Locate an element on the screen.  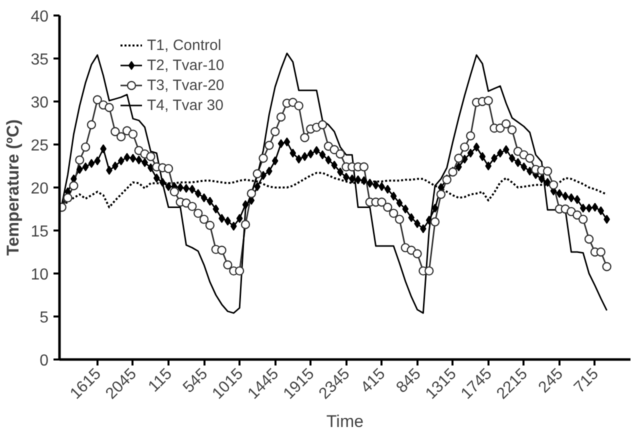
y-tick-label: 0 is located at coordinates (44, 361).